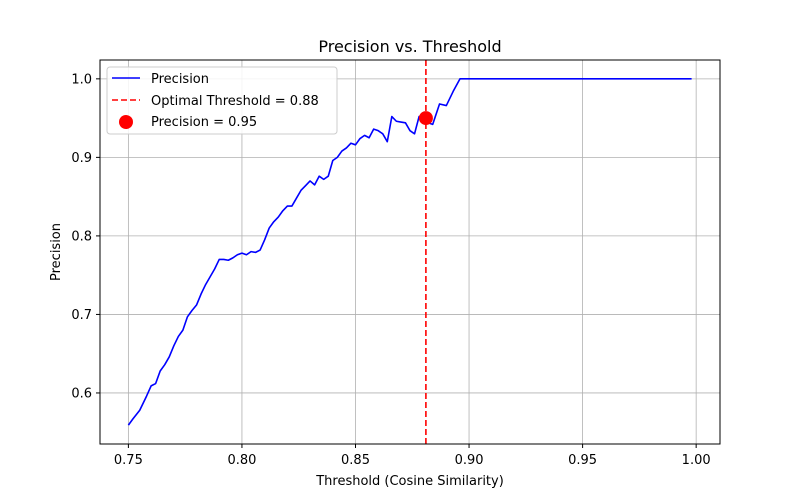 The image size is (800, 500). What do you see at coordinates (409, 46) in the screenshot?
I see `chart-title: Precision vs. Threshold` at bounding box center [409, 46].